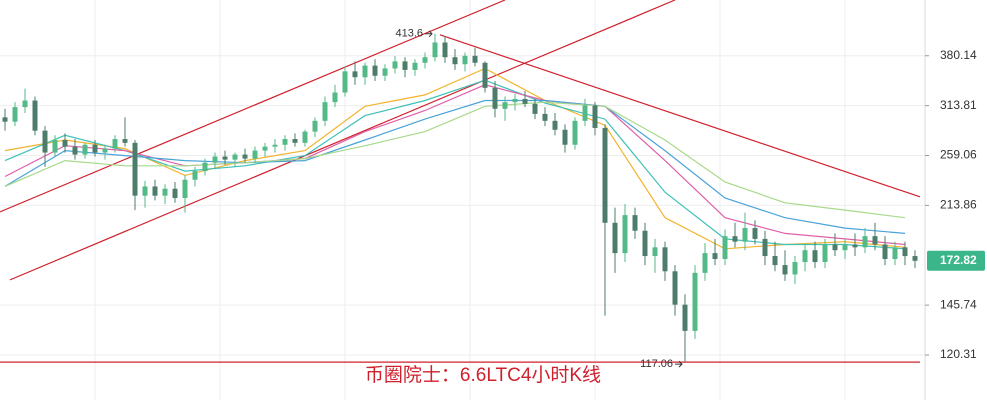 This screenshot has width=987, height=400. Describe the element at coordinates (958, 304) in the screenshot. I see `y-tick-label: 145.74` at that location.